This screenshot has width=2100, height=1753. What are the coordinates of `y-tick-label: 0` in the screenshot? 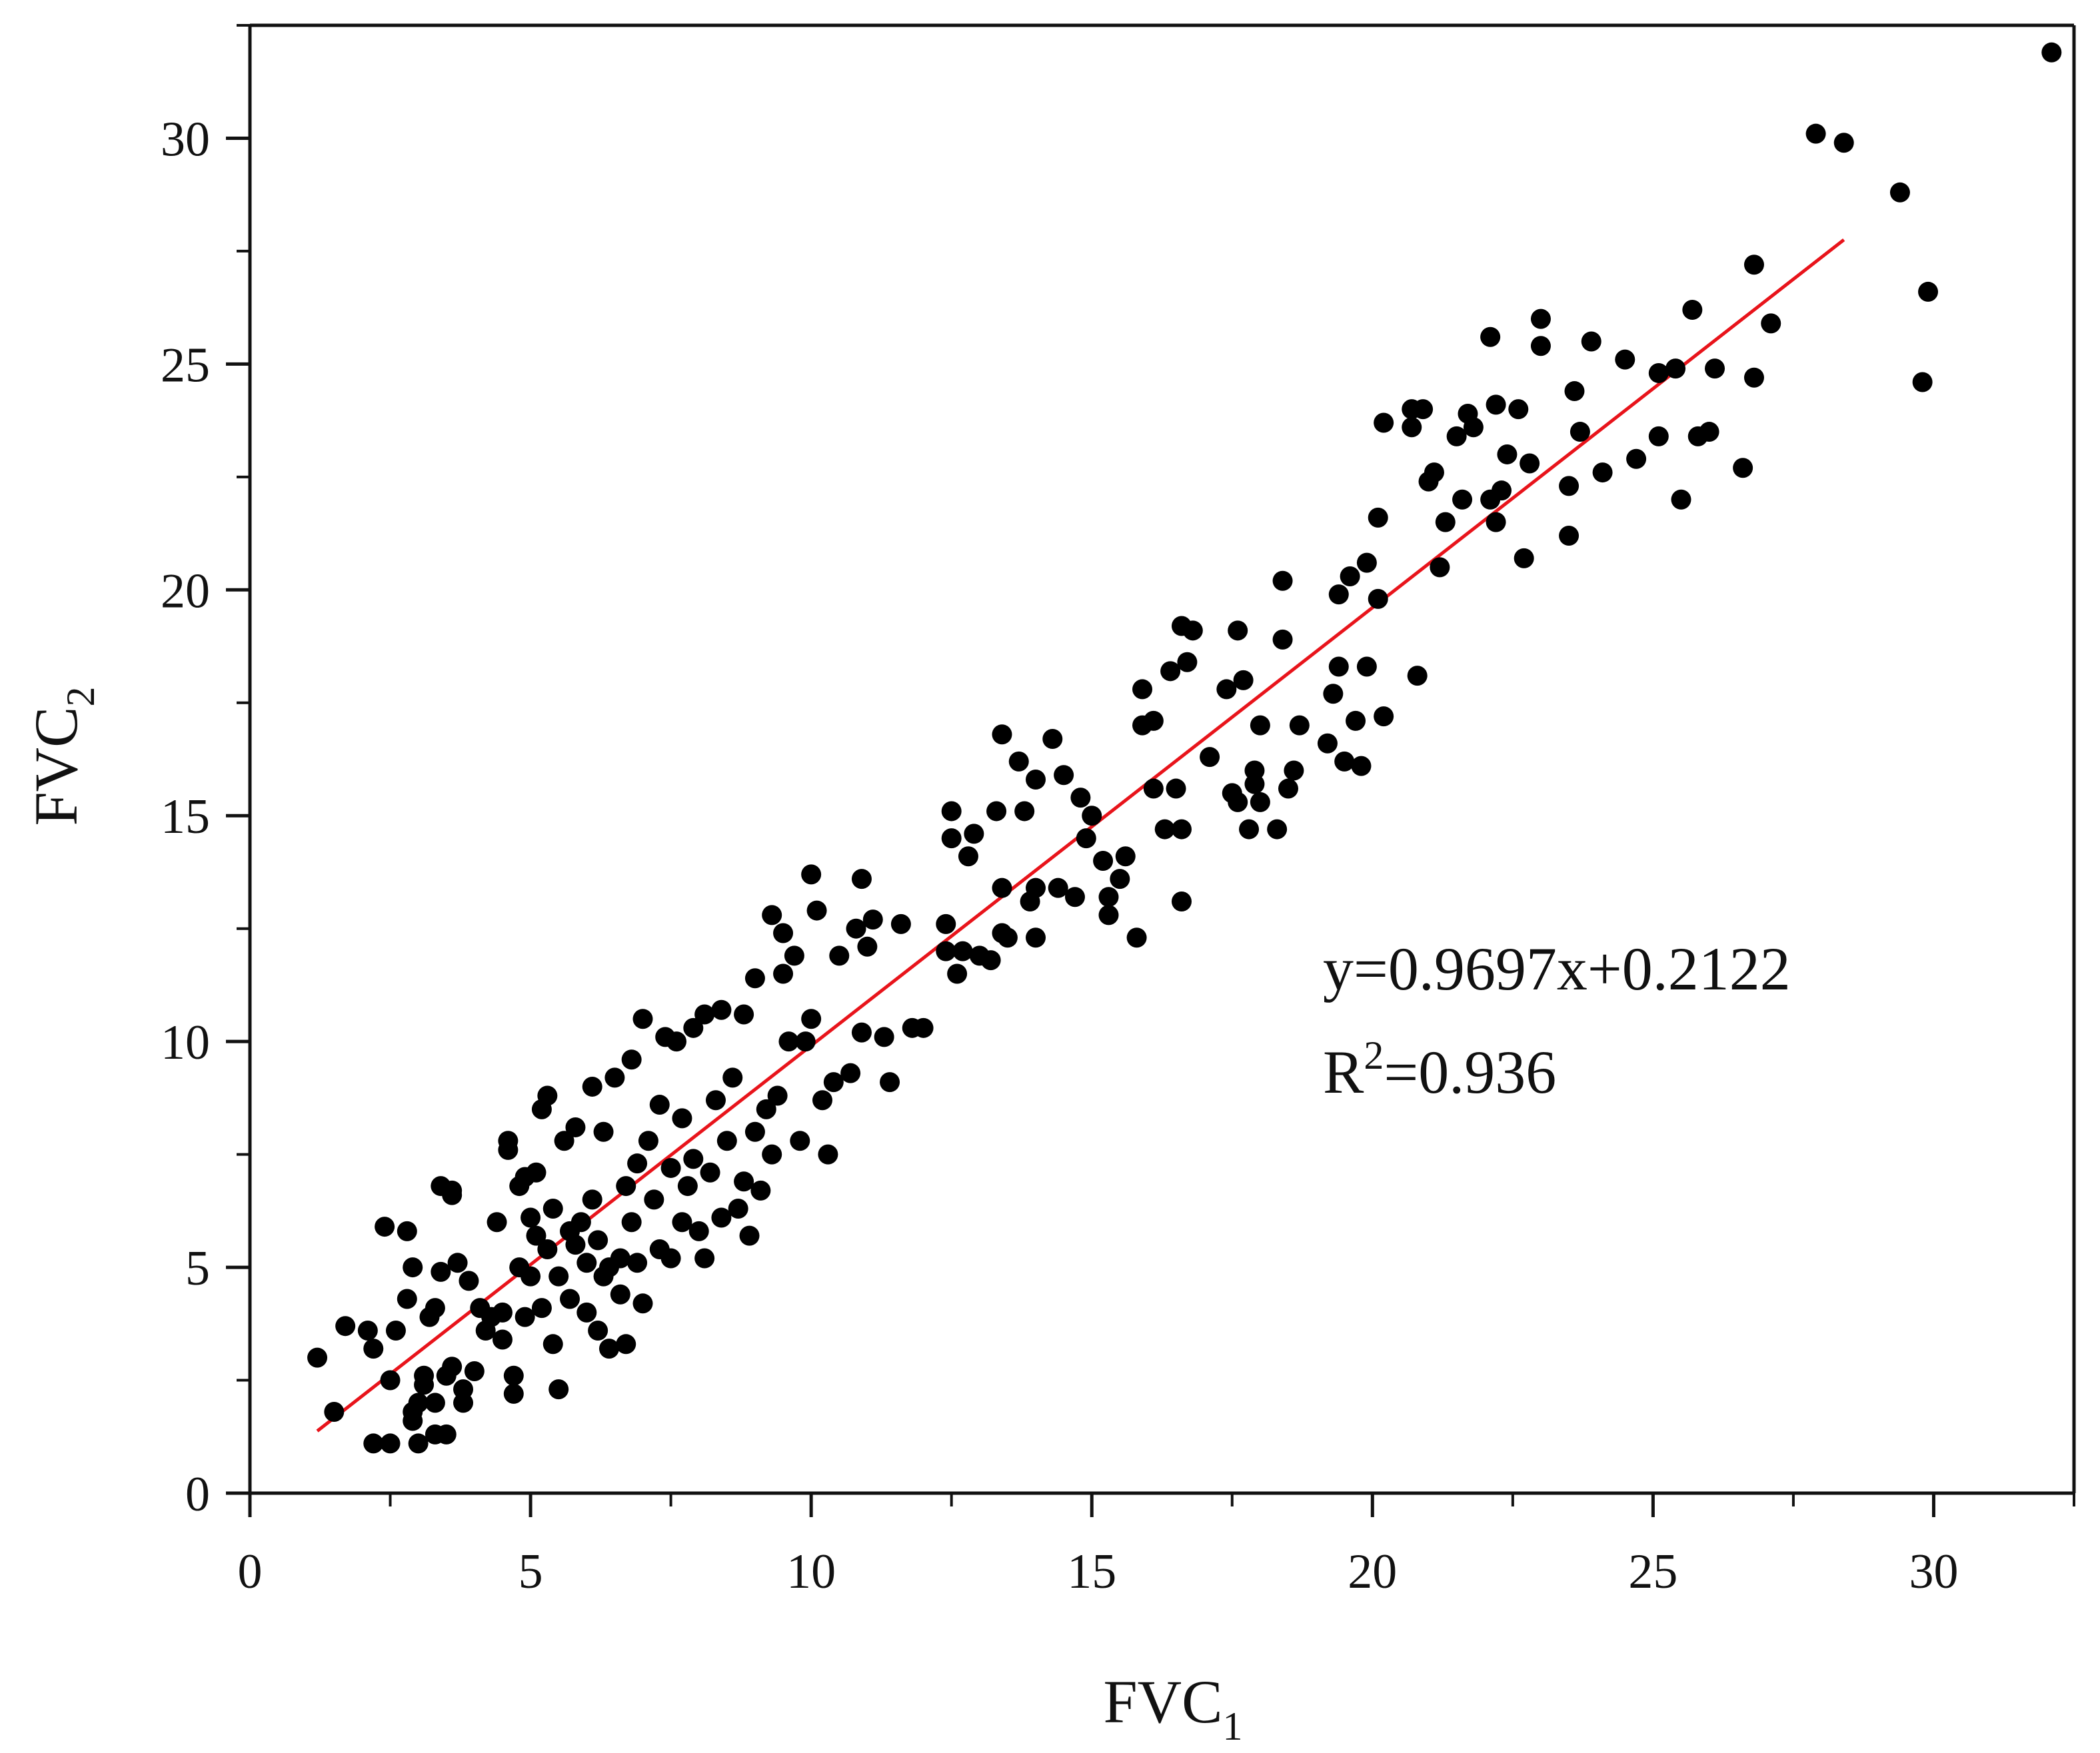 It's located at (197, 1494).